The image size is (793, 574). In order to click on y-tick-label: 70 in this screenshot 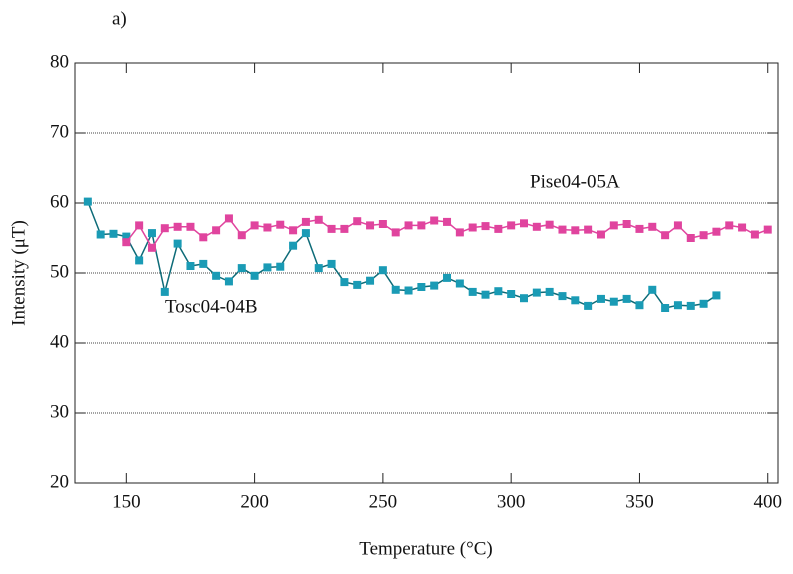, I will do `click(59, 131)`.